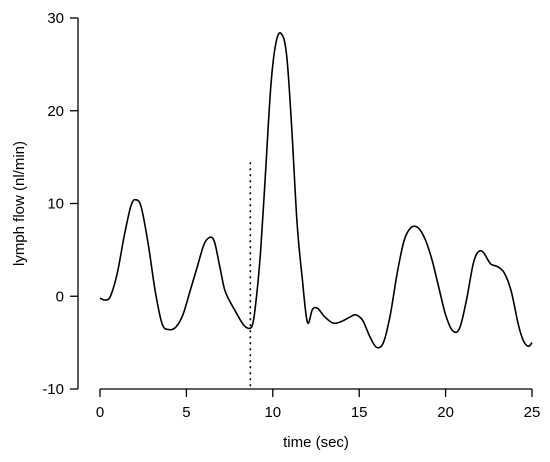 This screenshot has height=462, width=550. What do you see at coordinates (445, 412) in the screenshot?
I see `x-tick-label: 20` at bounding box center [445, 412].